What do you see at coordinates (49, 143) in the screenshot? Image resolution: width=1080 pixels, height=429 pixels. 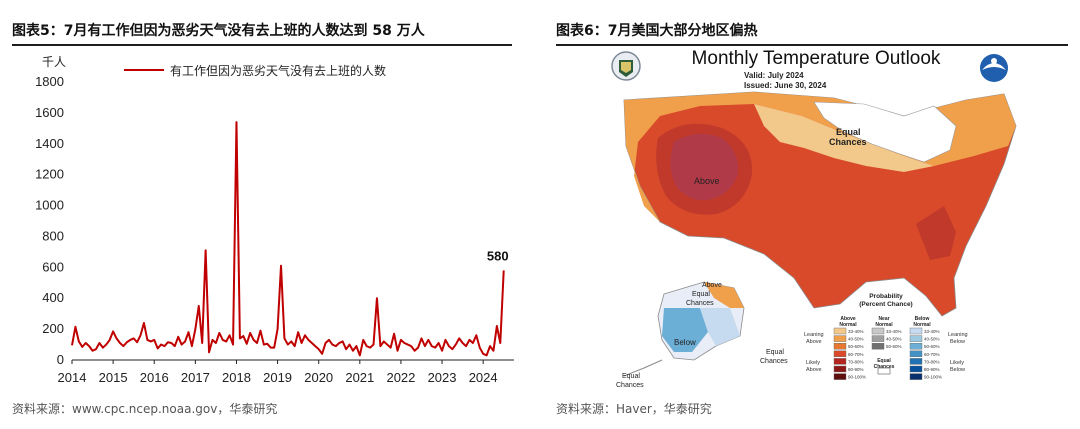 I see `y-tick-label: 1400` at bounding box center [49, 143].